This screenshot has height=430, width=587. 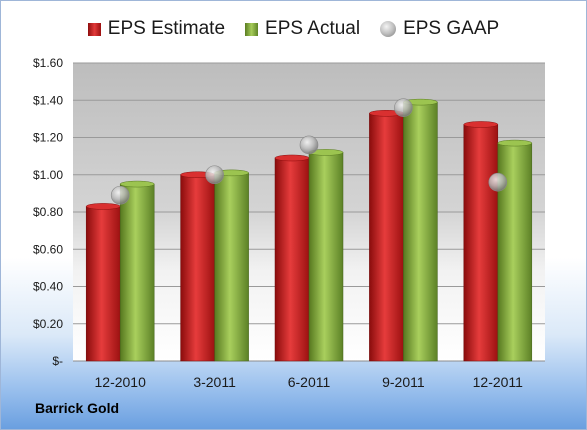 What do you see at coordinates (121, 382) in the screenshot?
I see `x-tick-label: 12-2010` at bounding box center [121, 382].